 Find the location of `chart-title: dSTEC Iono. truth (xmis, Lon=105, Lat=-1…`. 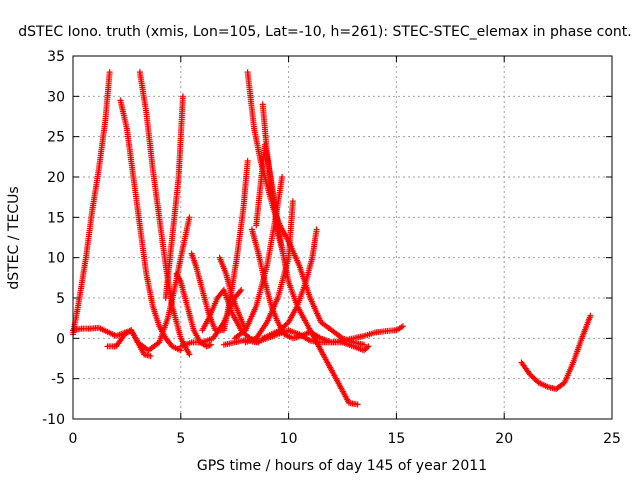

chart-title: dSTEC Iono. truth (xmis, Lon=105, Lat=-1… is located at coordinates (324, 32).